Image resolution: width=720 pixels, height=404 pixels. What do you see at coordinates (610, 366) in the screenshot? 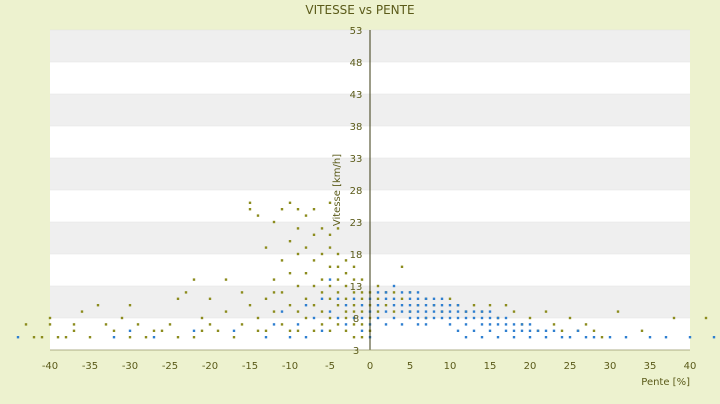
I see `x-tick-label: 30` at bounding box center [610, 366].